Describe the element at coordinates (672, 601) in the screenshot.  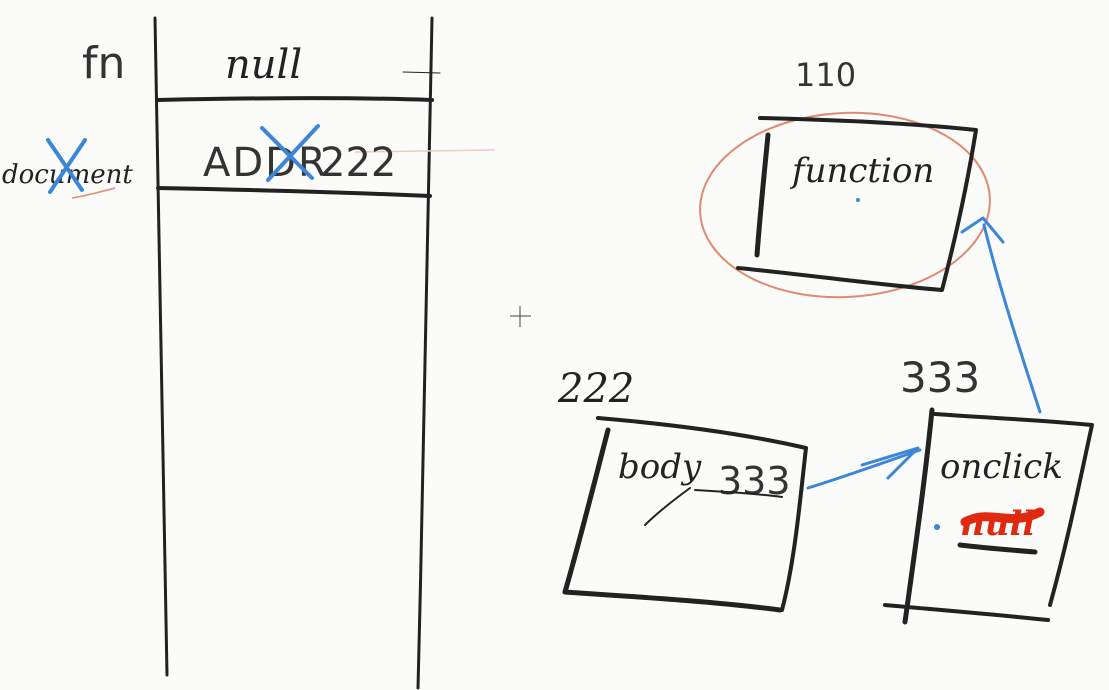
I see `body-box-bottom-edge` at that location.